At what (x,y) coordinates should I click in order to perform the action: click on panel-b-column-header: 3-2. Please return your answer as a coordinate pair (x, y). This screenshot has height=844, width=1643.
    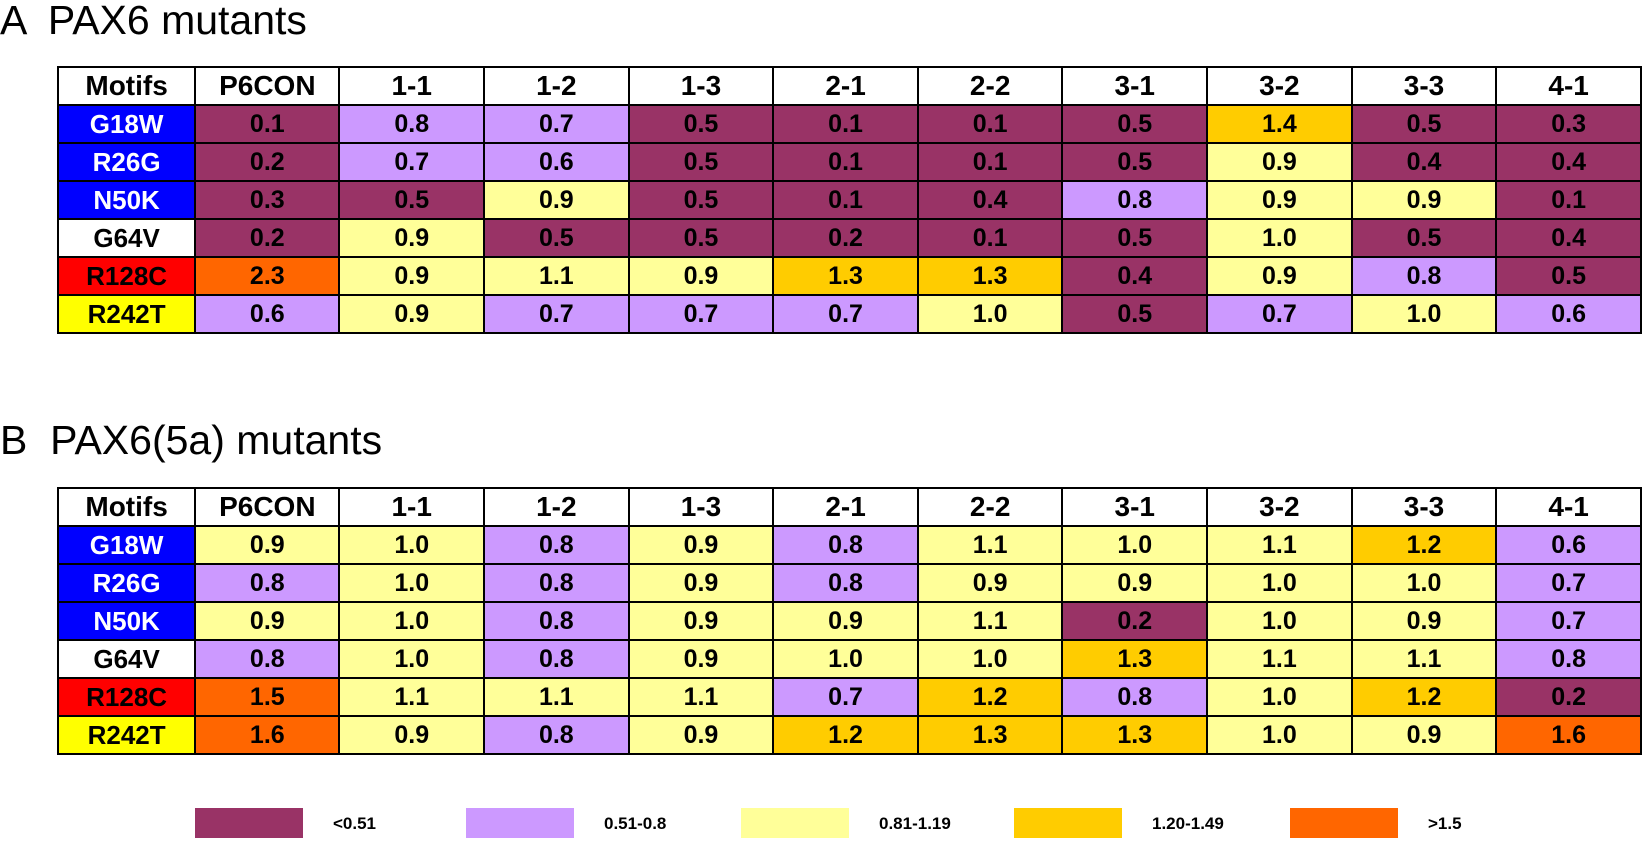
    Looking at the image, I should click on (1279, 507).